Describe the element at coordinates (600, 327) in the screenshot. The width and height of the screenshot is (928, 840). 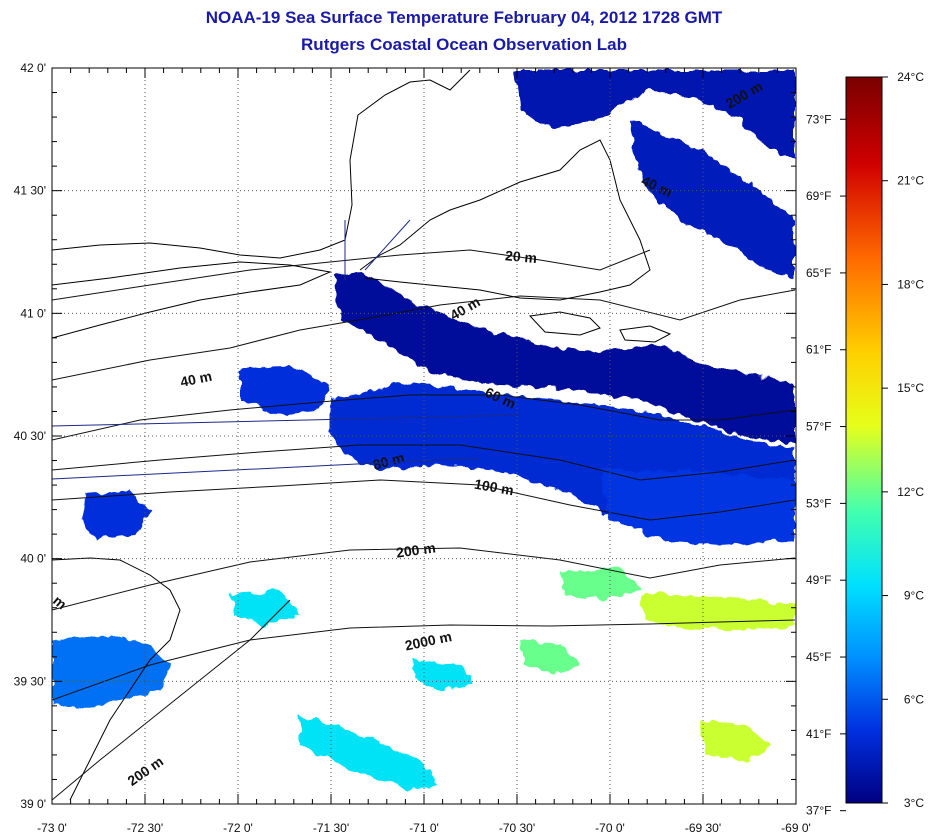
I see `martha-vineyard-nantucket-outline` at that location.